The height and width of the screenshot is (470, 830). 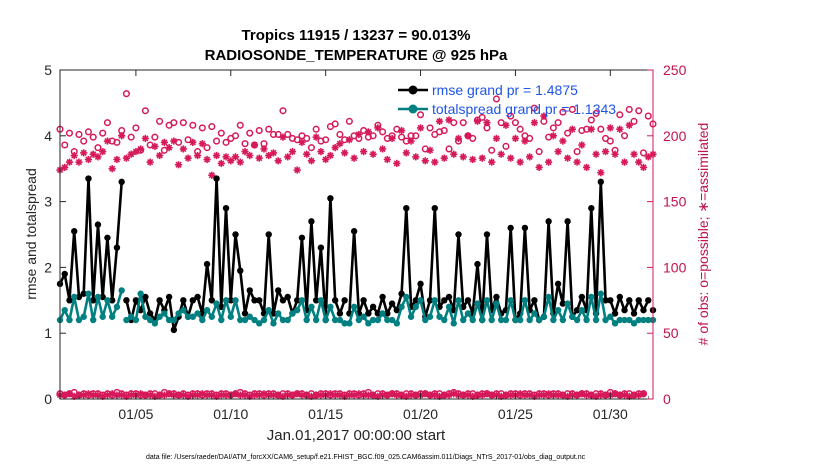 I want to click on y-tick-label: 1, so click(x=48, y=333).